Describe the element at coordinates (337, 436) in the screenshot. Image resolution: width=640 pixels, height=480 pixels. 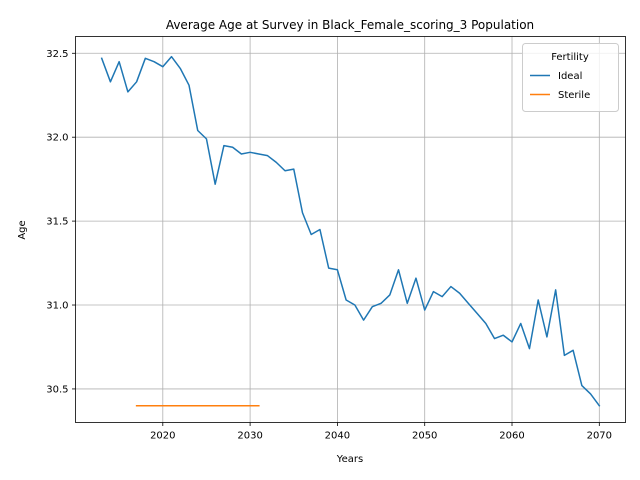
I see `x-tick-label: 2040` at that location.